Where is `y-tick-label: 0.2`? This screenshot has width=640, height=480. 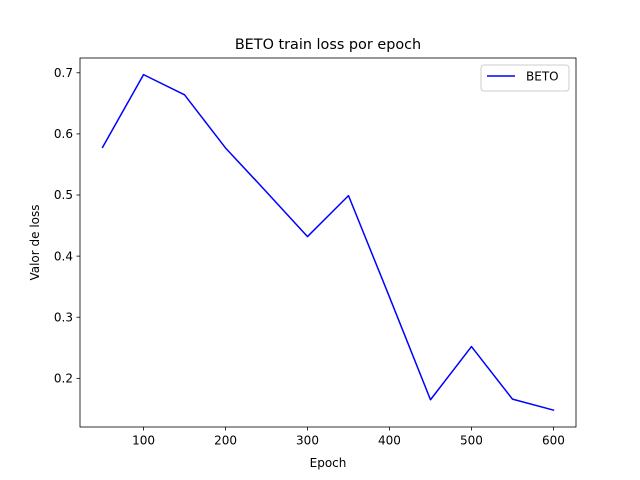
y-tick-label: 0.2 is located at coordinates (63, 379).